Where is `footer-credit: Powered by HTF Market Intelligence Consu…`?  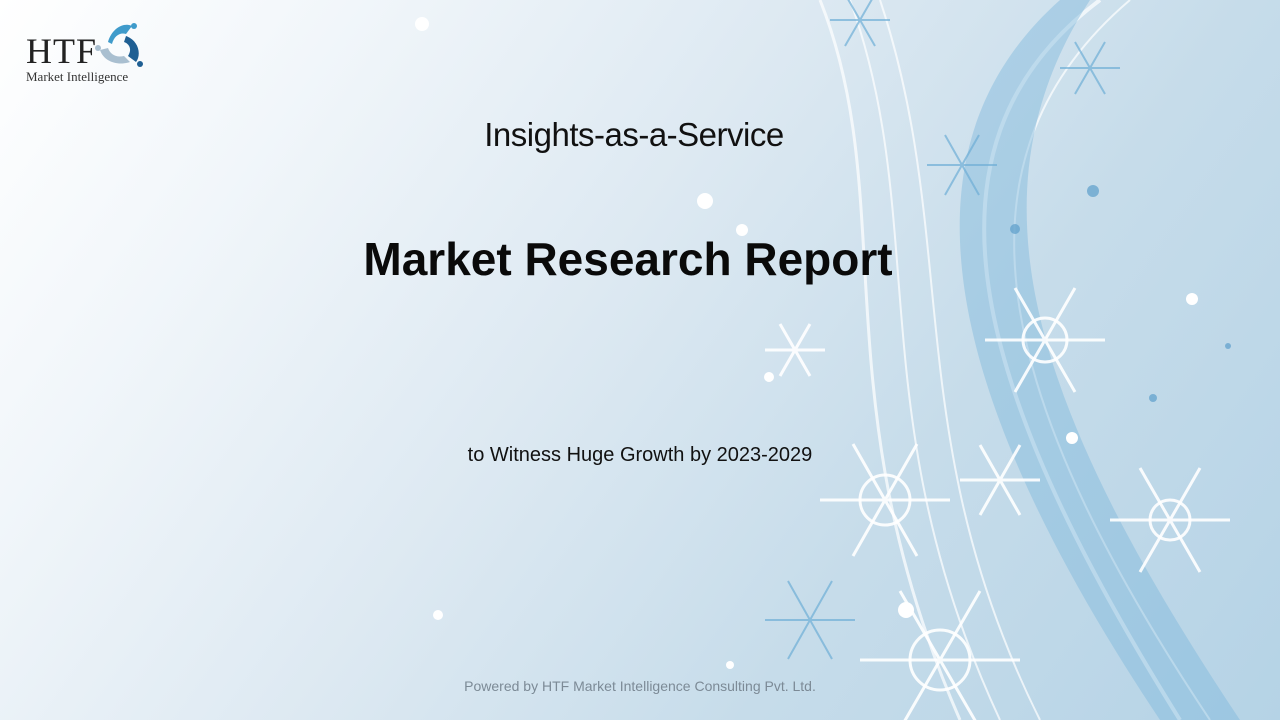
footer-credit: Powered by HTF Market Intelligence Consu… is located at coordinates (640, 686).